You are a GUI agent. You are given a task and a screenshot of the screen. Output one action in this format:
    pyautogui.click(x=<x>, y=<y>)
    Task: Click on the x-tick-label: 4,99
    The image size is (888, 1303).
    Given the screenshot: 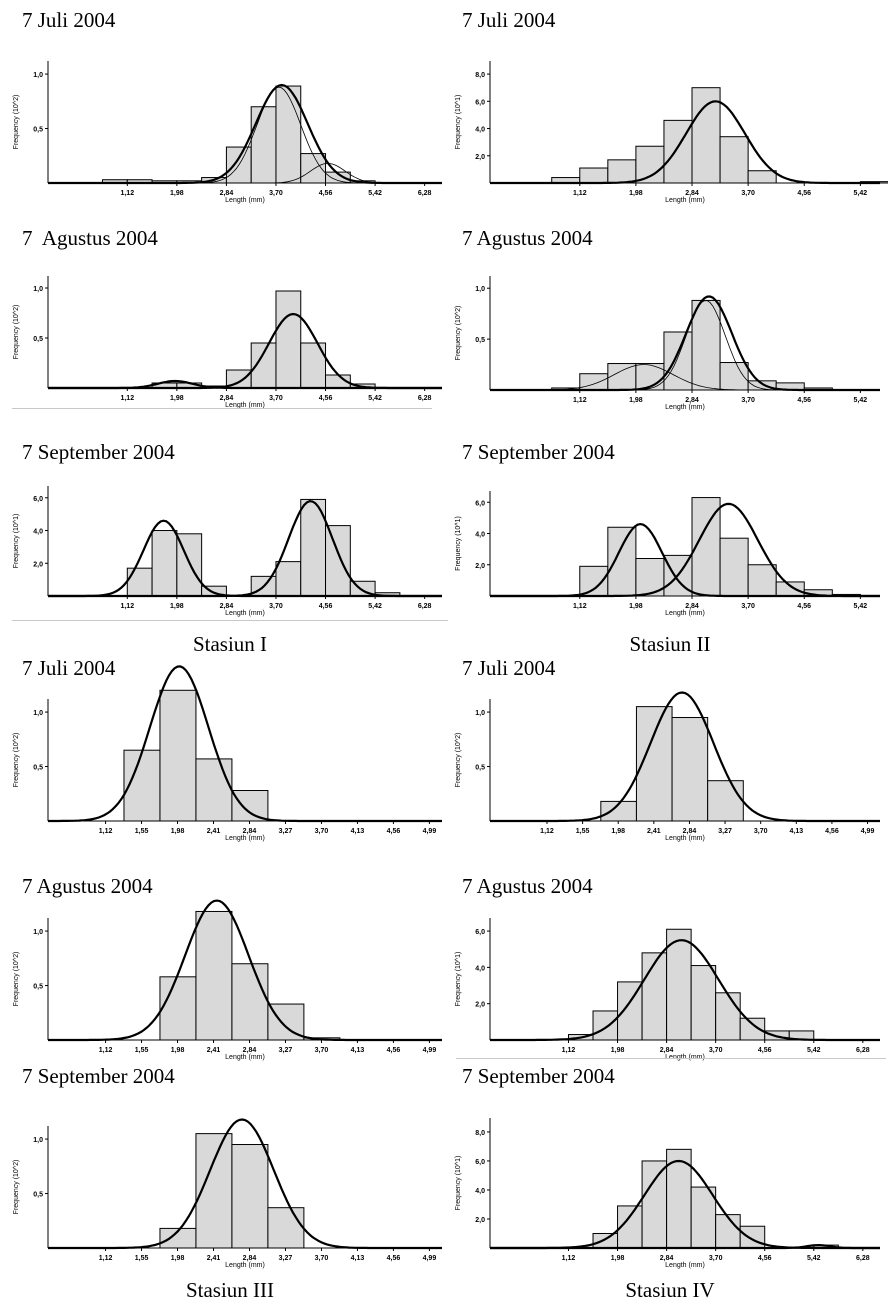 What is the action you would take?
    pyautogui.click(x=430, y=1050)
    